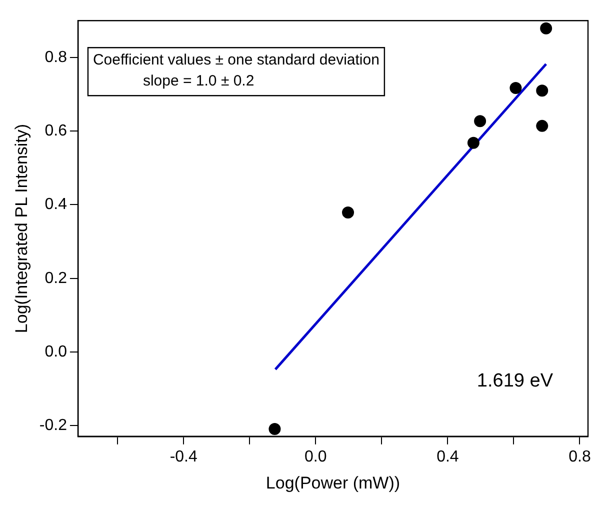  I want to click on y-axis-title: Log(Integrated PL Intensity), so click(21, 229).